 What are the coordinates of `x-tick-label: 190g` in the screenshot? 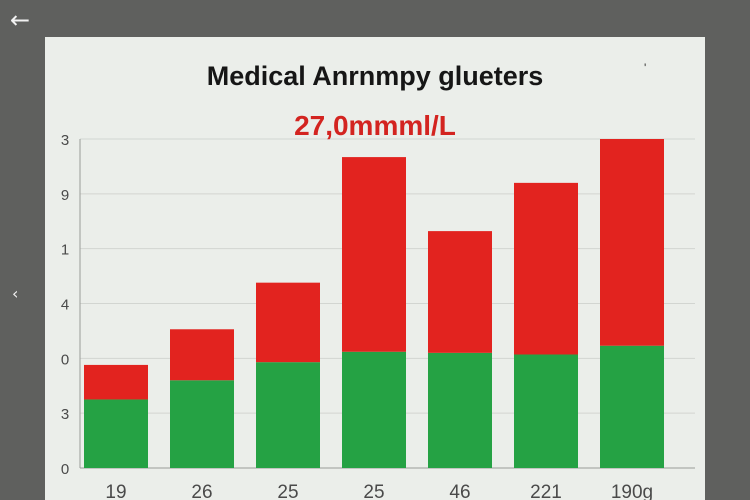 It's located at (632, 491).